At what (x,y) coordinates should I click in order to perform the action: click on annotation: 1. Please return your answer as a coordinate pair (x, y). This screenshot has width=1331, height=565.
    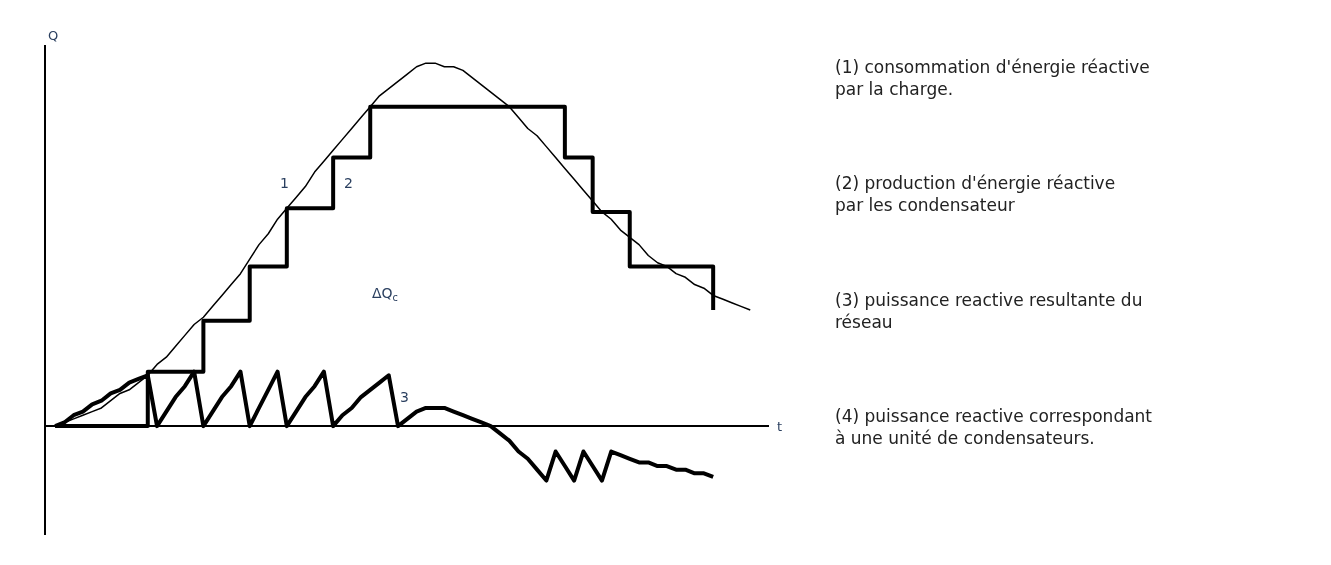
    Looking at the image, I should click on (284, 183).